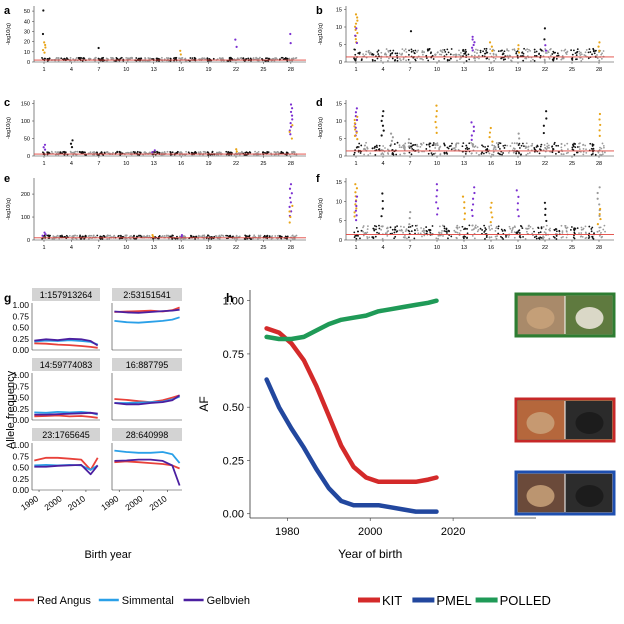 This screenshot has height=624, width=624. Describe the element at coordinates (589, 496) in the screenshot. I see `cow-icon` at that location.